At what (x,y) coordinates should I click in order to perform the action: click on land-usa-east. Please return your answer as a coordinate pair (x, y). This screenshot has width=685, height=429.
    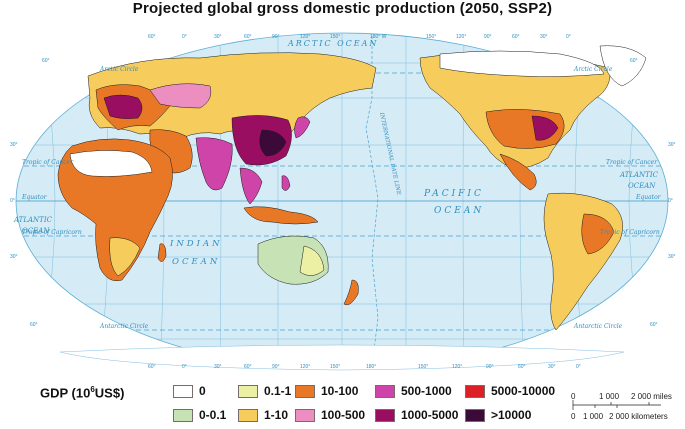
    Looking at the image, I should click on (545, 128).